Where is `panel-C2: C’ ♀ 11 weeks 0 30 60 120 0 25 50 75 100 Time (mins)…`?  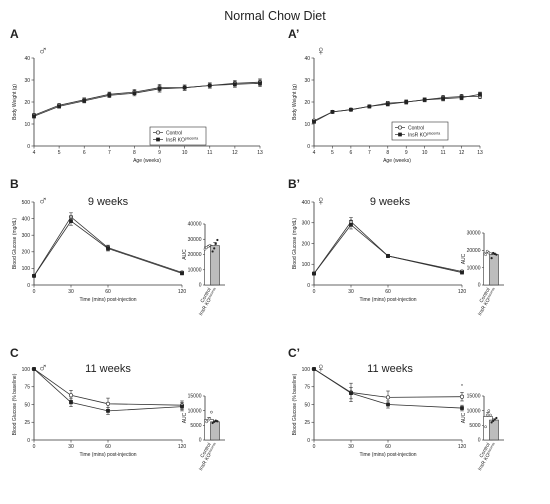 panel-C2: C’ ♀ 11 weeks 0 30 60 120 0 25 50 75 100 Time (mins)… is located at coordinates (396, 409).